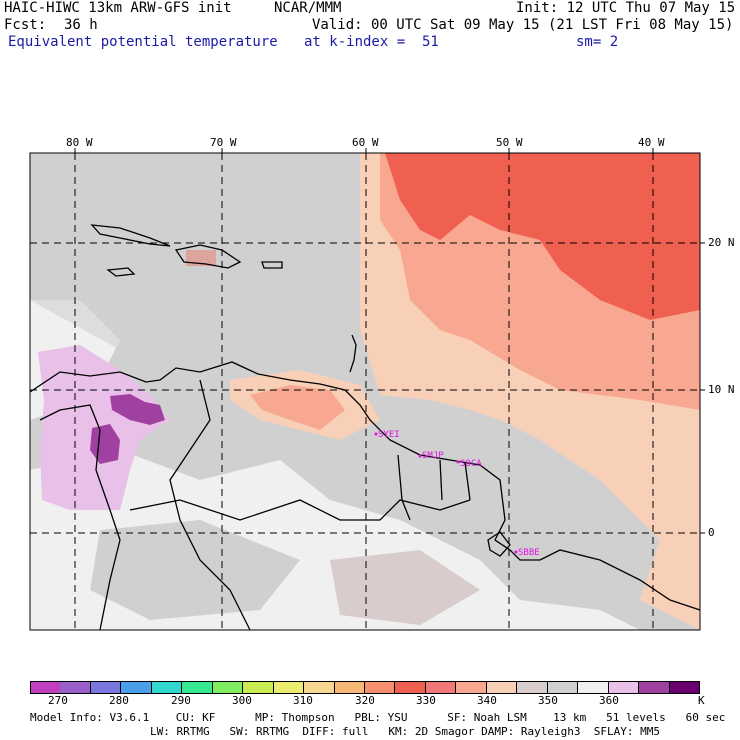 The height and width of the screenshot is (740, 740). I want to click on cb-label-350: 350, so click(548, 700).